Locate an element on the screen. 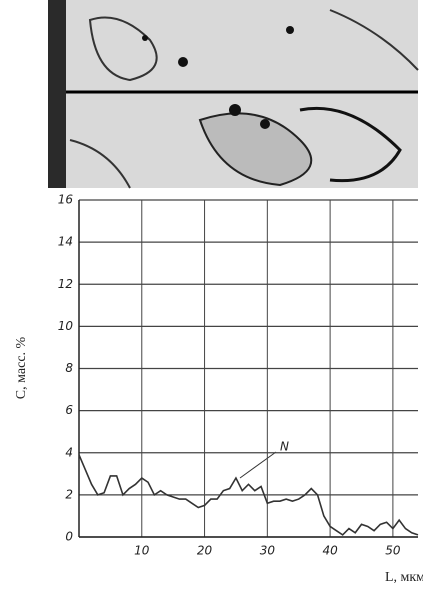  x-tick-label: 30 is located at coordinates (268, 551).